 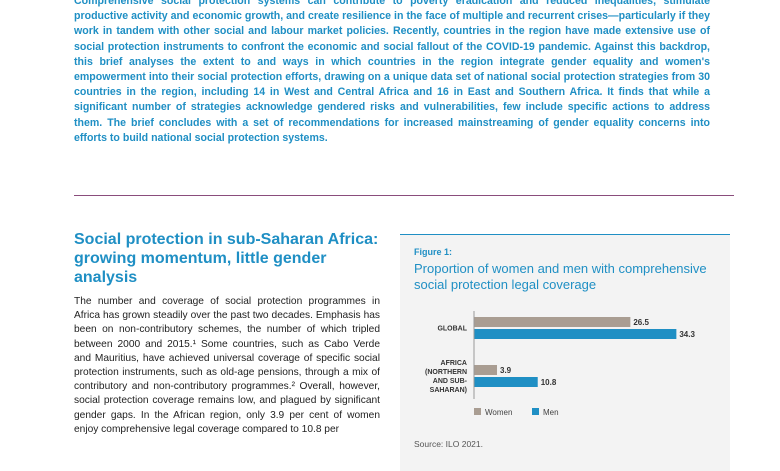 What do you see at coordinates (498, 412) in the screenshot?
I see `legend-label-women: Women` at bounding box center [498, 412].